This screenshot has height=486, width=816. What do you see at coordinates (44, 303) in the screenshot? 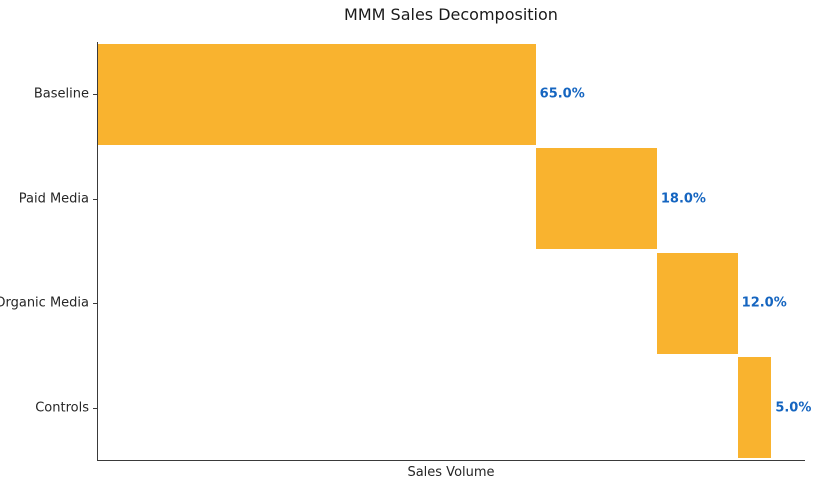
I see `y-tick-label: Organic Media` at bounding box center [44, 303].